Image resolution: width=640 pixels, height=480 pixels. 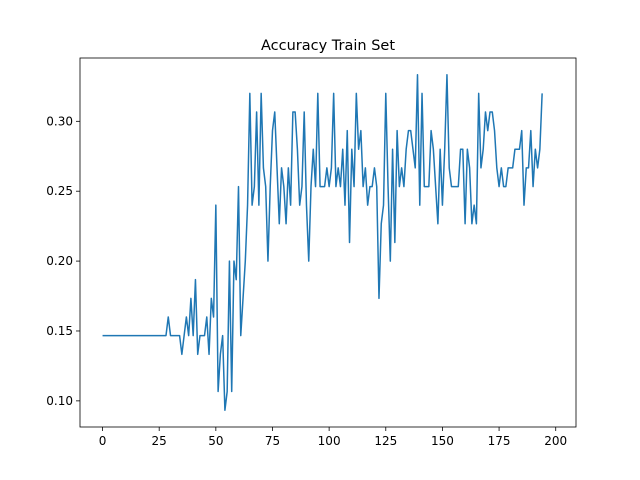 What do you see at coordinates (59, 121) in the screenshot?
I see `y-tick-label: 0.30` at bounding box center [59, 121].